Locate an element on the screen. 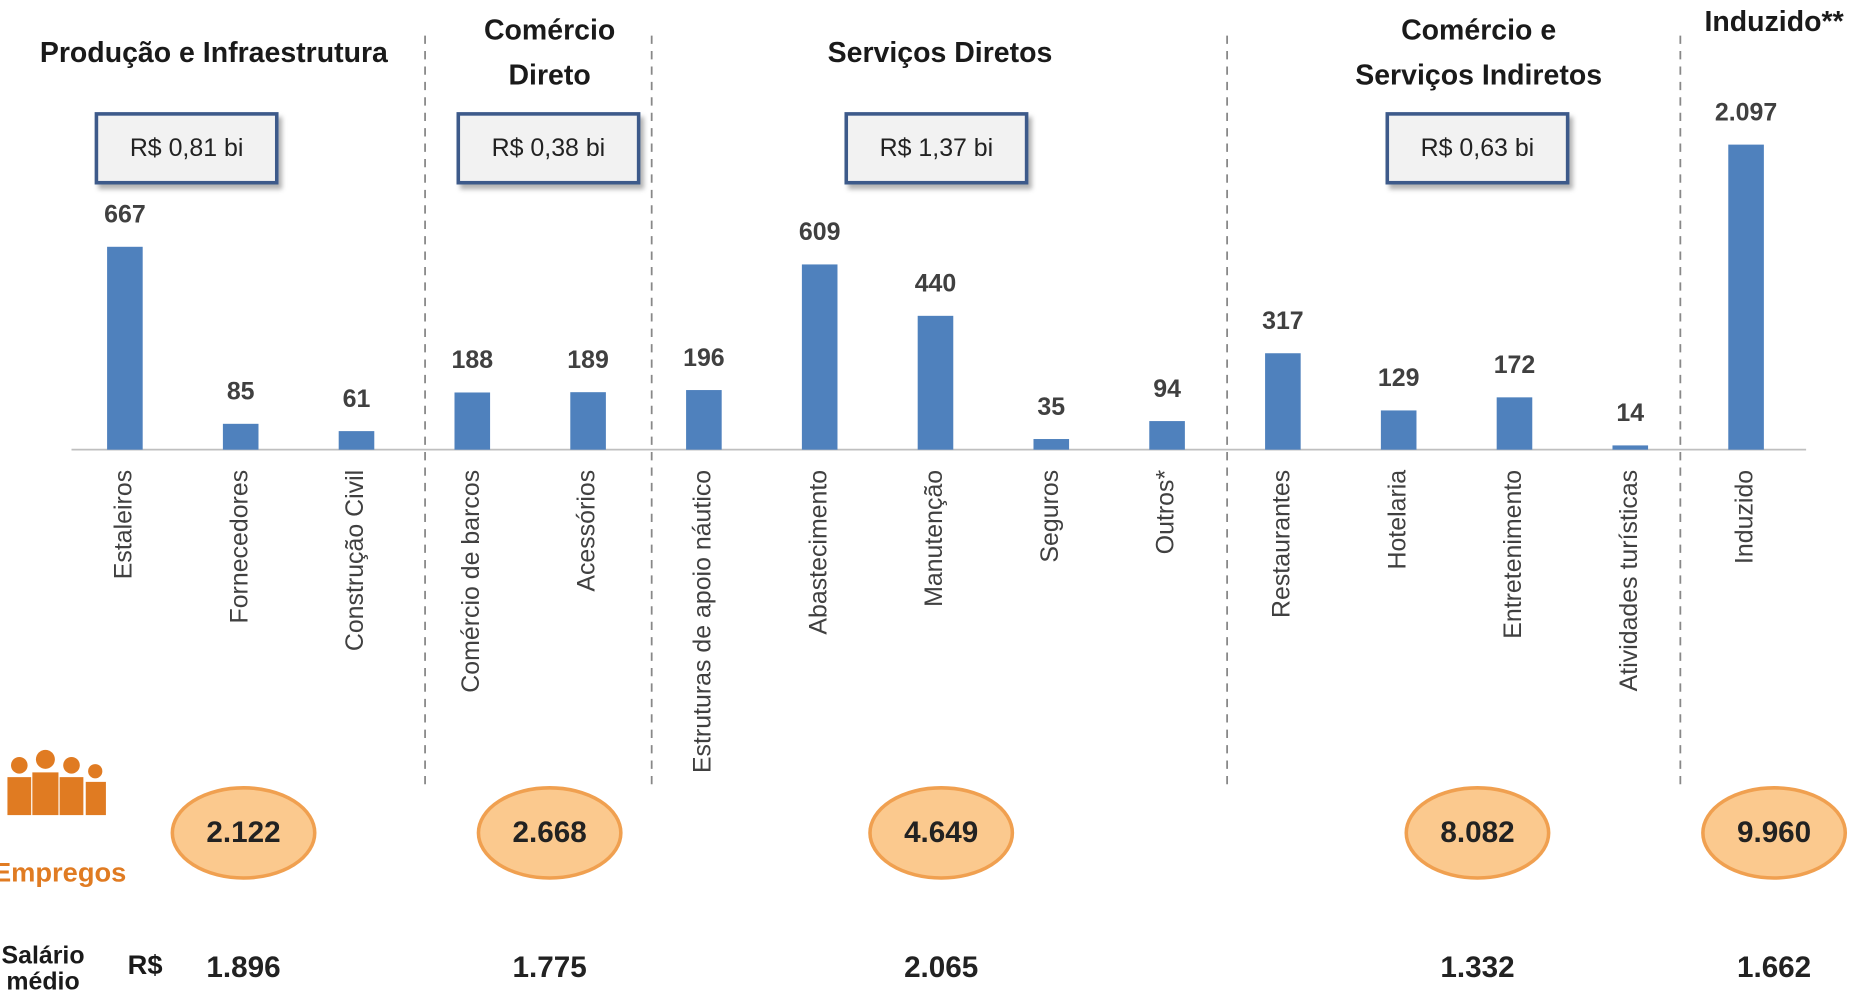 Image resolution: width=1861 pixels, height=999 pixels. value-label: 85 is located at coordinates (241, 392).